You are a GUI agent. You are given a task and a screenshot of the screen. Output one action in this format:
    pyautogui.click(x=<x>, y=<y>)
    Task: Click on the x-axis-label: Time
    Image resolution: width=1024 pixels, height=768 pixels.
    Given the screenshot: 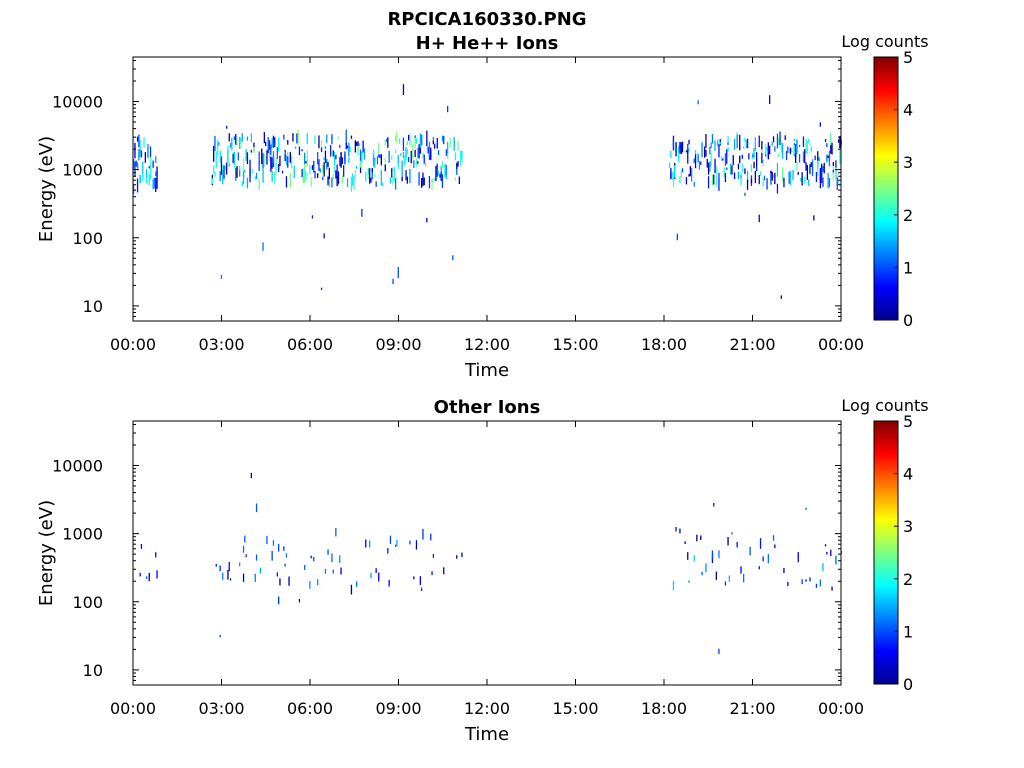 What is the action you would take?
    pyautogui.click(x=486, y=370)
    